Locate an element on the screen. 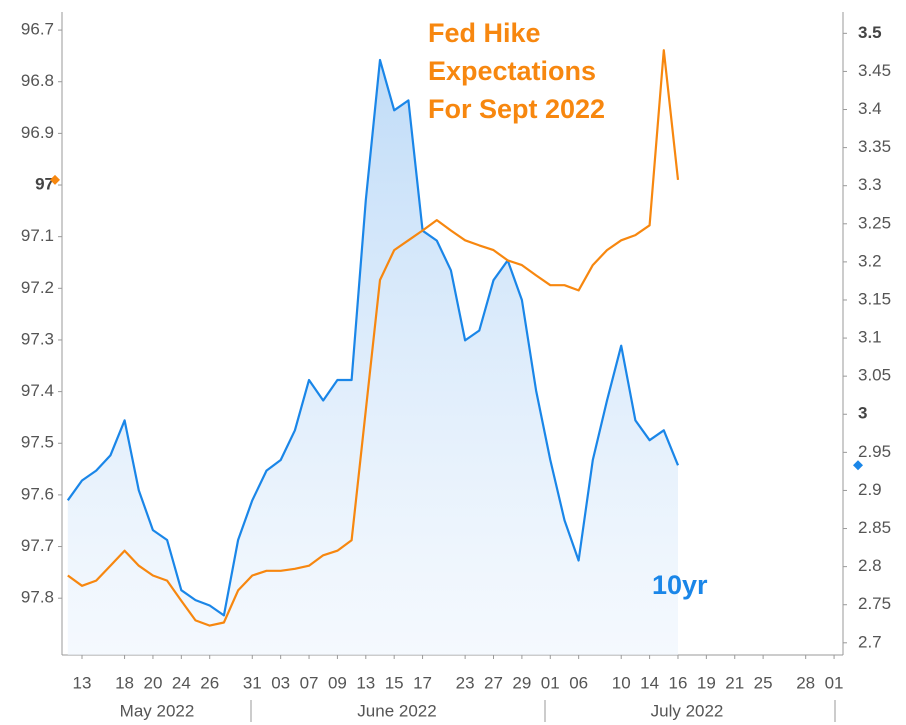 This screenshot has height=725, width=906. y2-tick-label: 3.45 is located at coordinates (874, 70).